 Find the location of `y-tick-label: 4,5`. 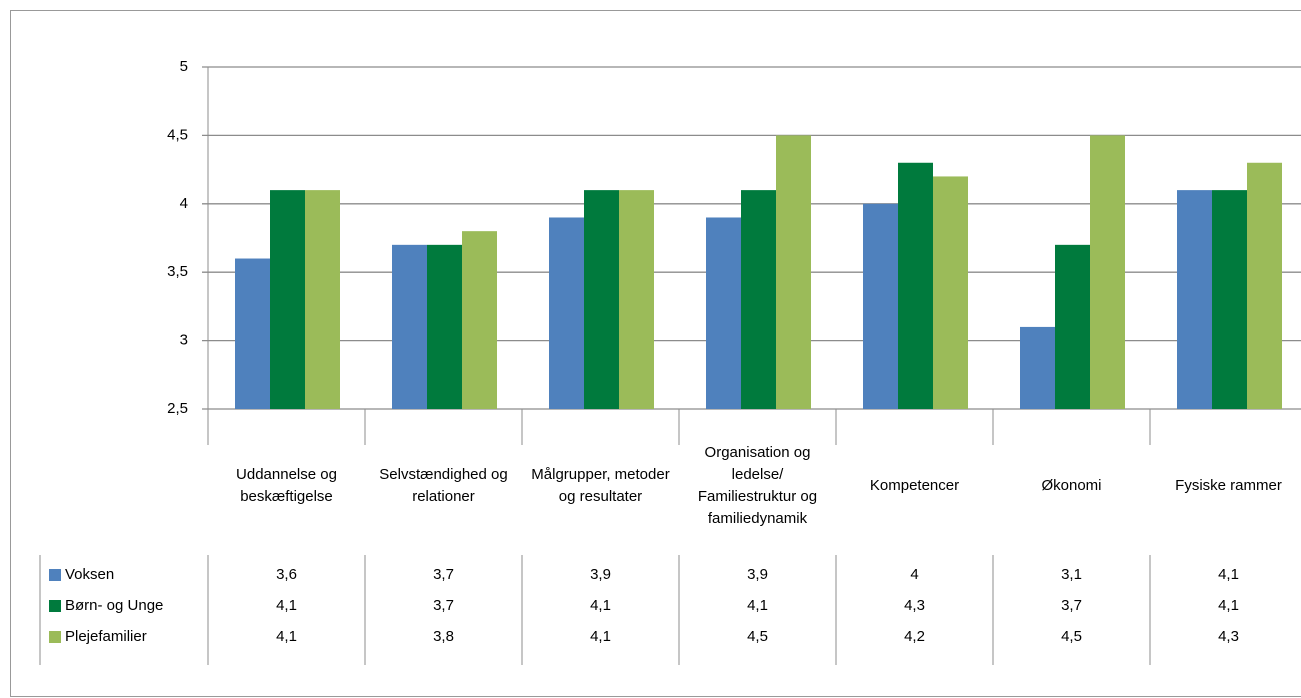

y-tick-label: 4,5 is located at coordinates (177, 134).